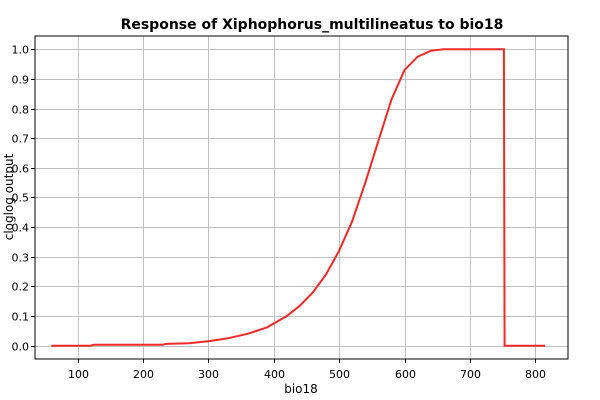 Image resolution: width=600 pixels, height=400 pixels. What do you see at coordinates (208, 374) in the screenshot?
I see `x-tick-label: 300` at bounding box center [208, 374].